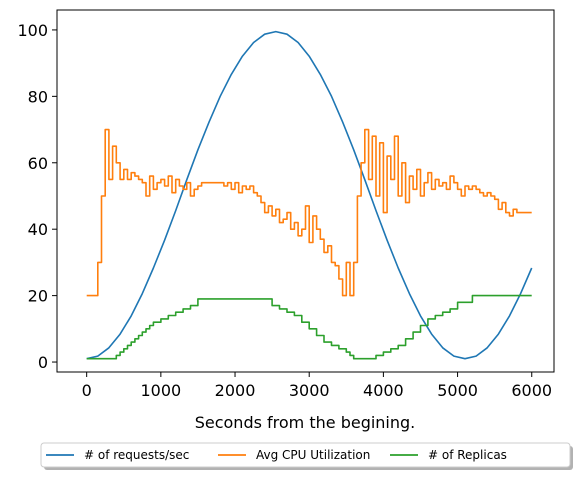 This screenshot has height=477, width=579. Describe the element at coordinates (136, 455) in the screenshot. I see `legend-label: # of requests/sec` at that location.